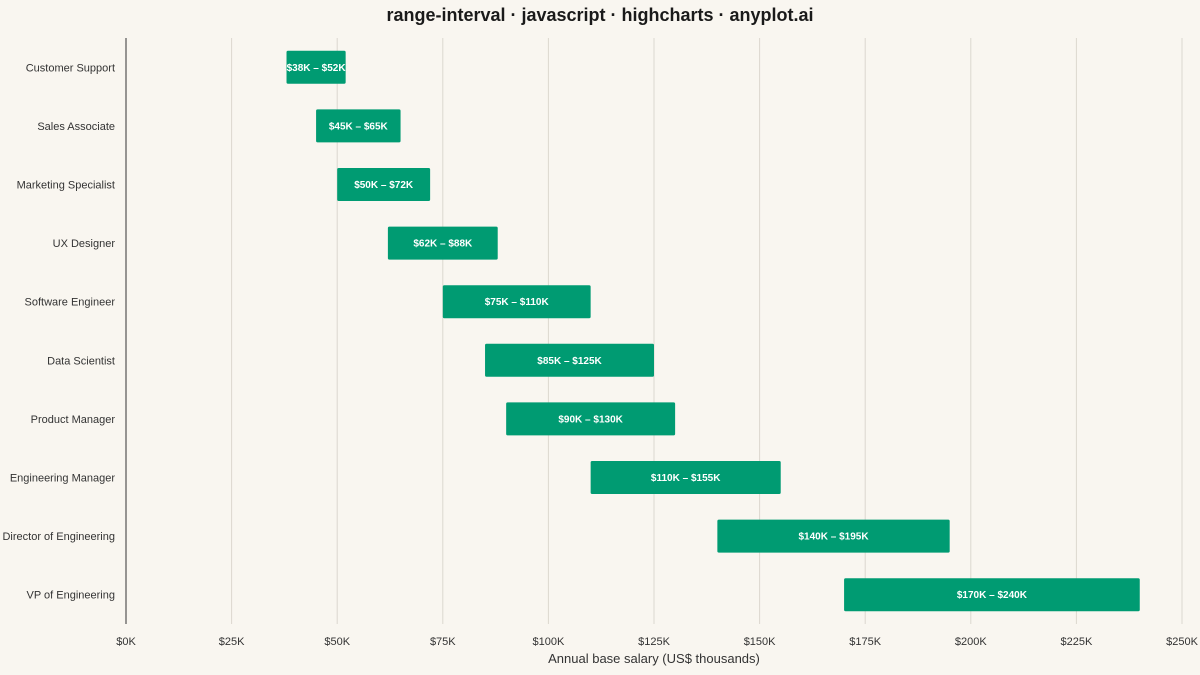 This screenshot has width=1200, height=675. Describe the element at coordinates (760, 642) in the screenshot. I see `x-tick-label: $150K` at that location.